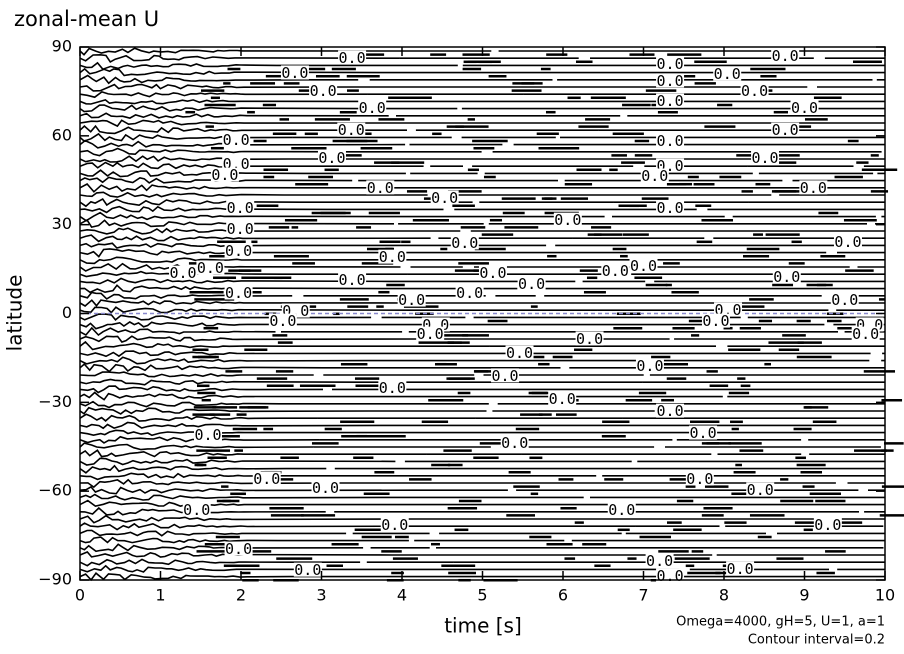 The height and width of the screenshot is (654, 904). What do you see at coordinates (80, 595) in the screenshot?
I see `x-tick-label: 0` at bounding box center [80, 595].